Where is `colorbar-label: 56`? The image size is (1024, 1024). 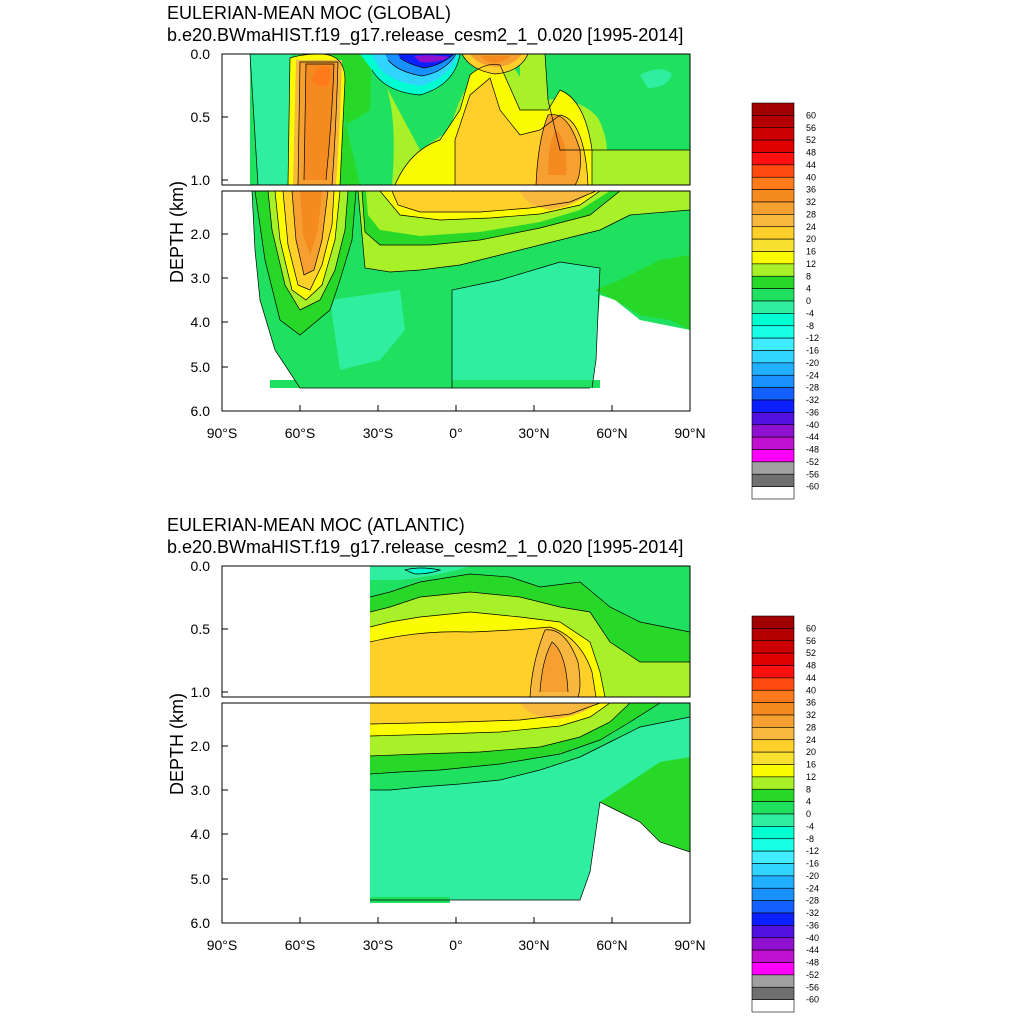
colorbar-label: 56 is located at coordinates (811, 128).